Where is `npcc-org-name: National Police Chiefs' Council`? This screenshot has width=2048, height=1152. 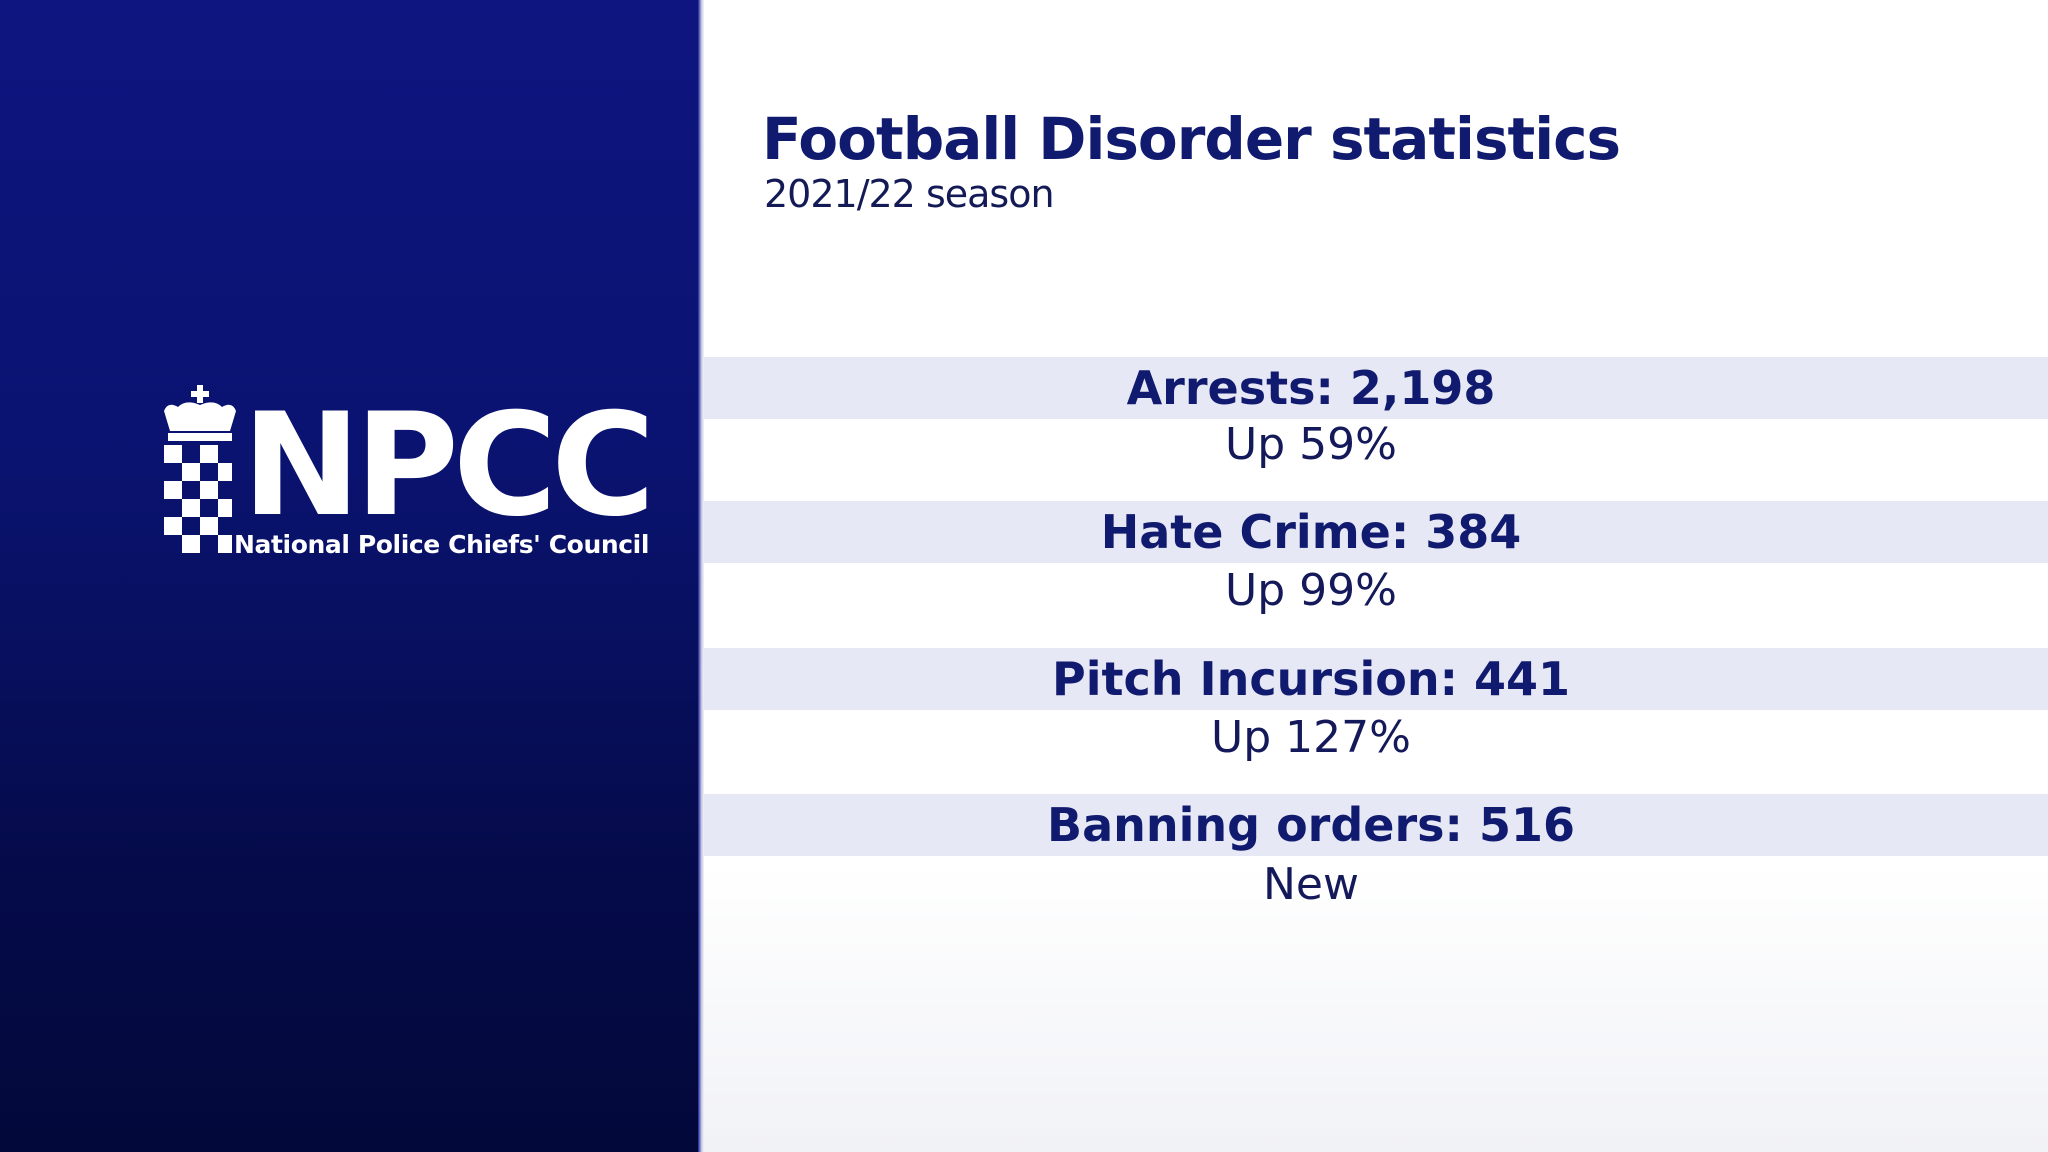
npcc-org-name: National Police Chiefs' Council is located at coordinates (442, 544).